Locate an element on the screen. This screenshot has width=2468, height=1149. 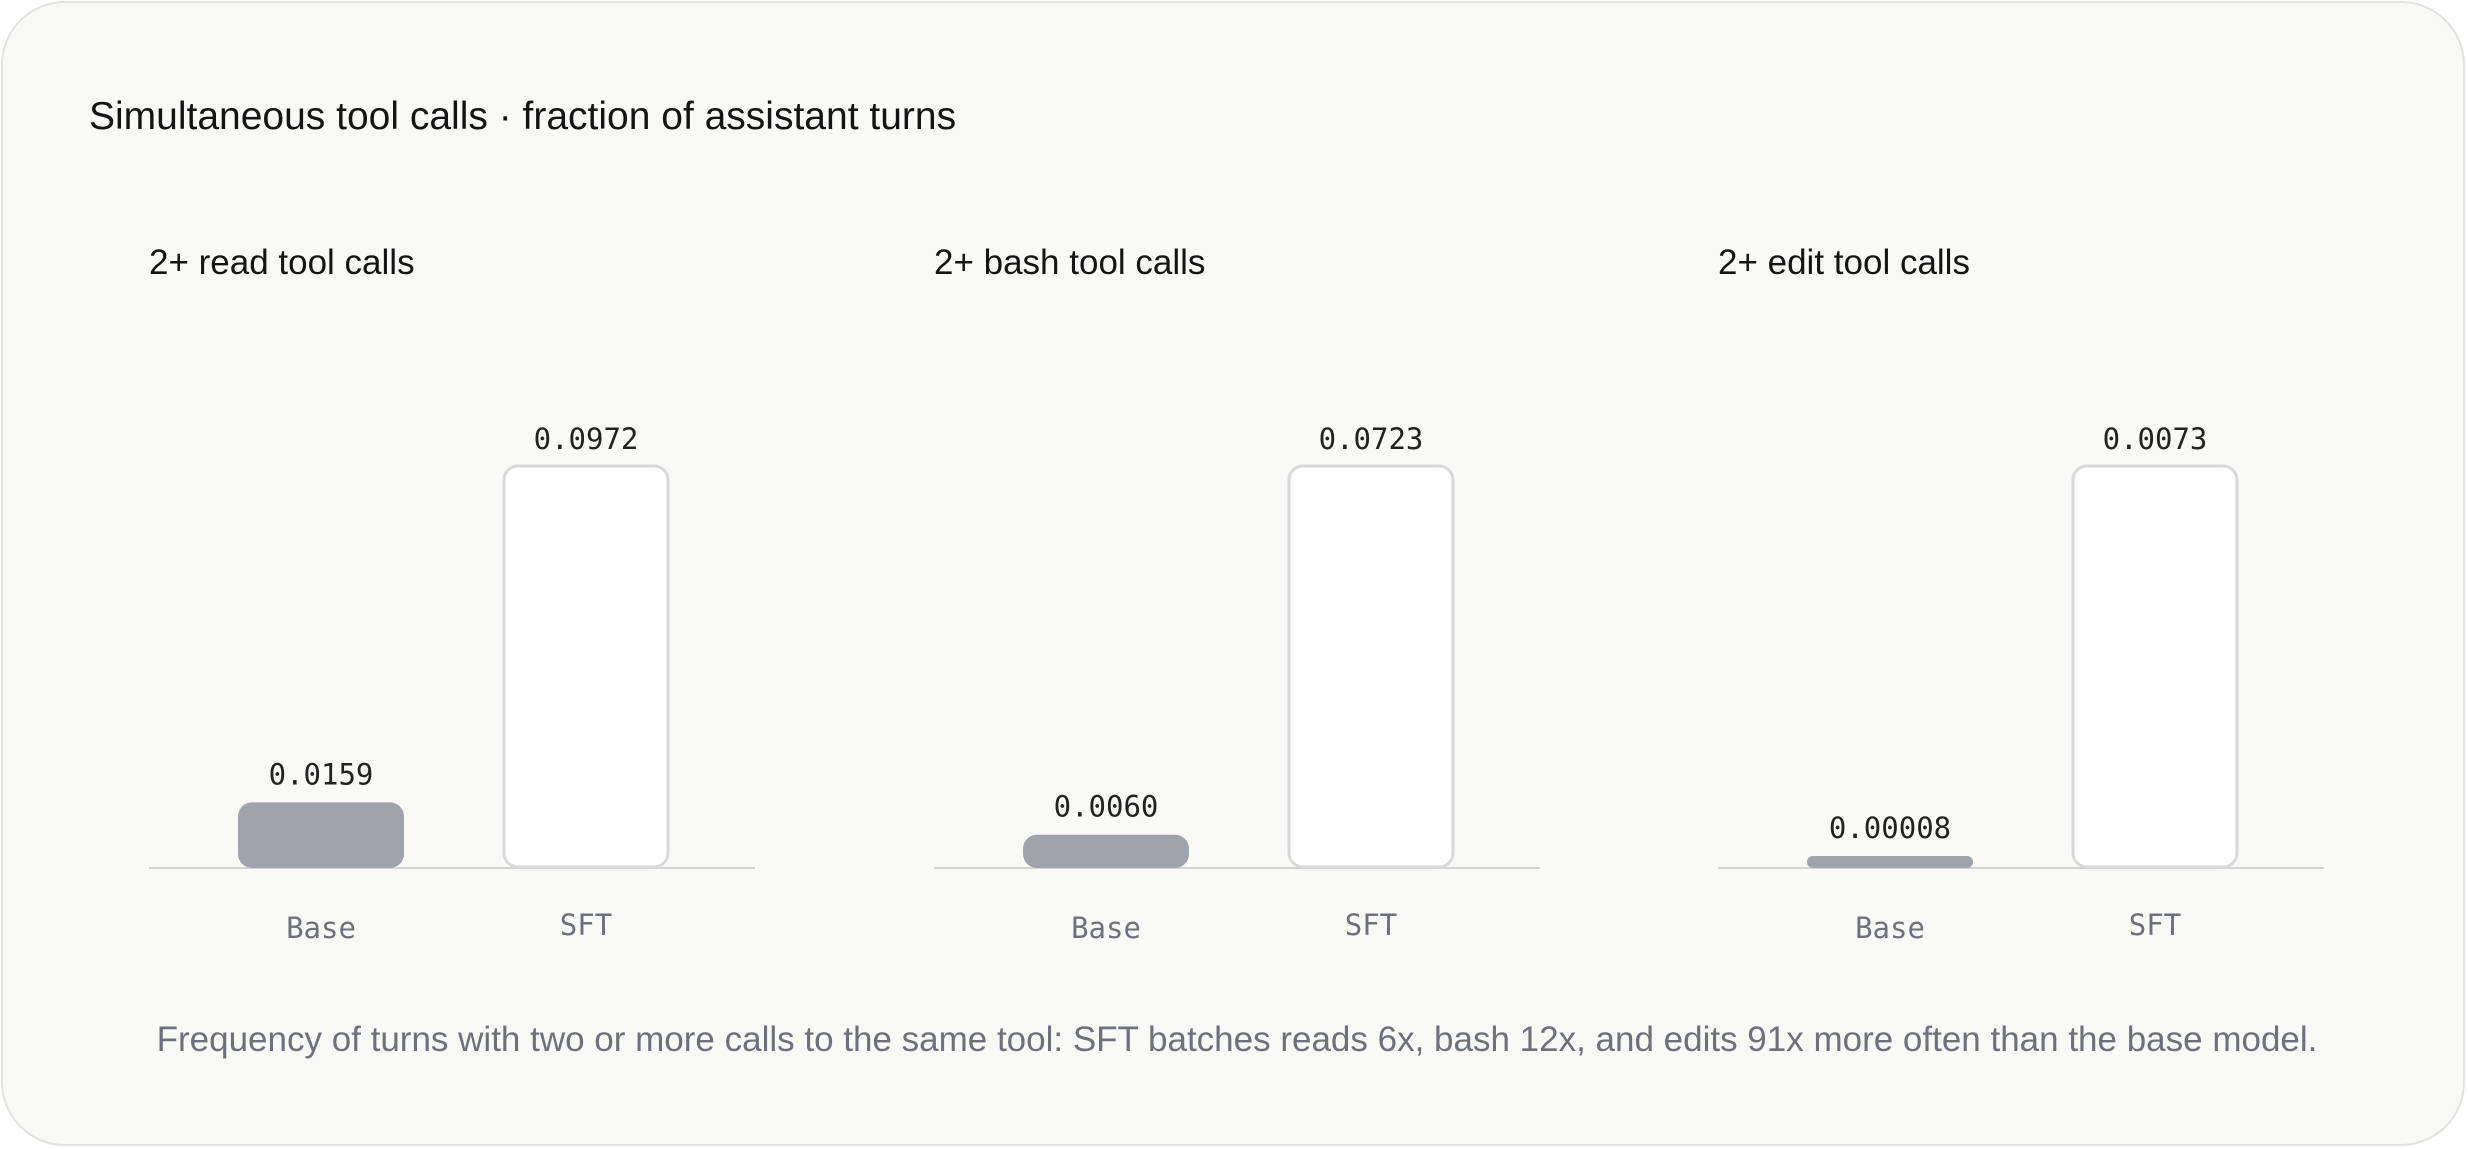
value-label: 0.00008 is located at coordinates (1890, 828).